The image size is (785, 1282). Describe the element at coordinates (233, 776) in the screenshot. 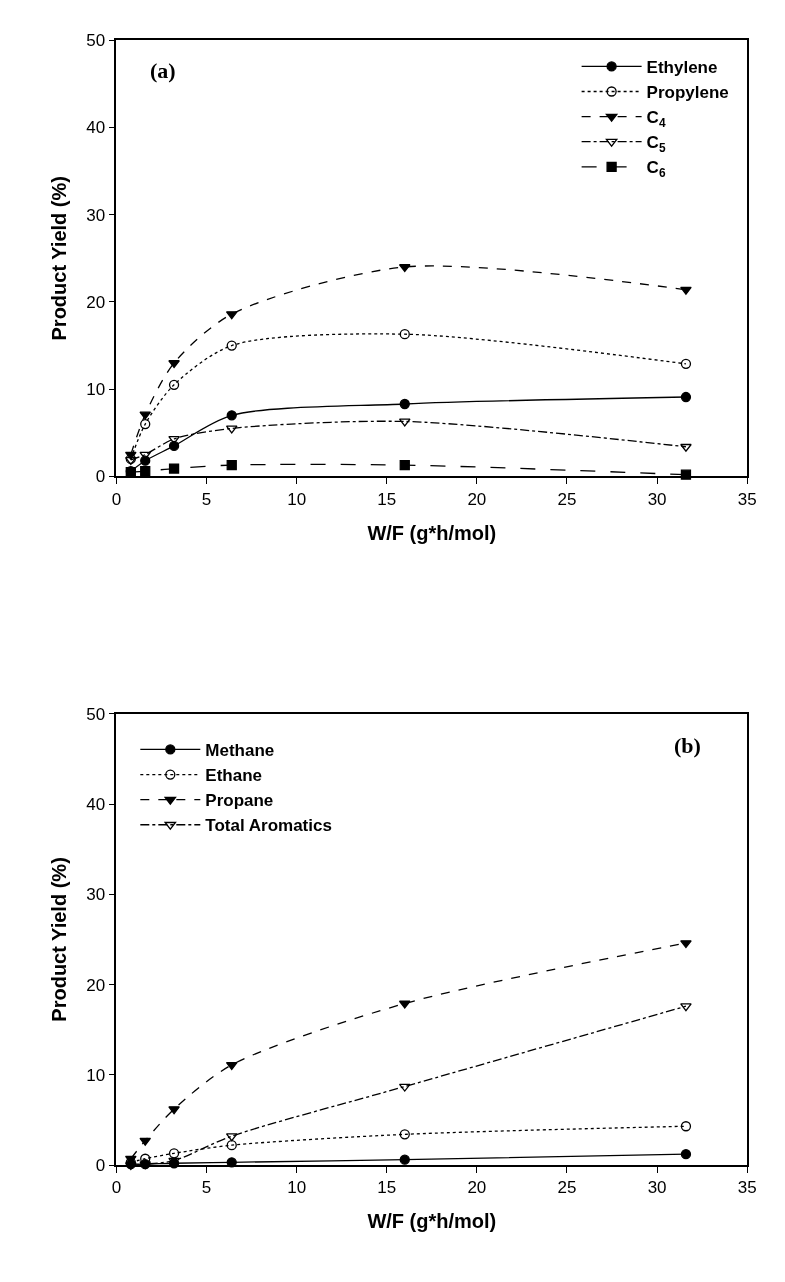

I see `legend-label: Ethane` at that location.